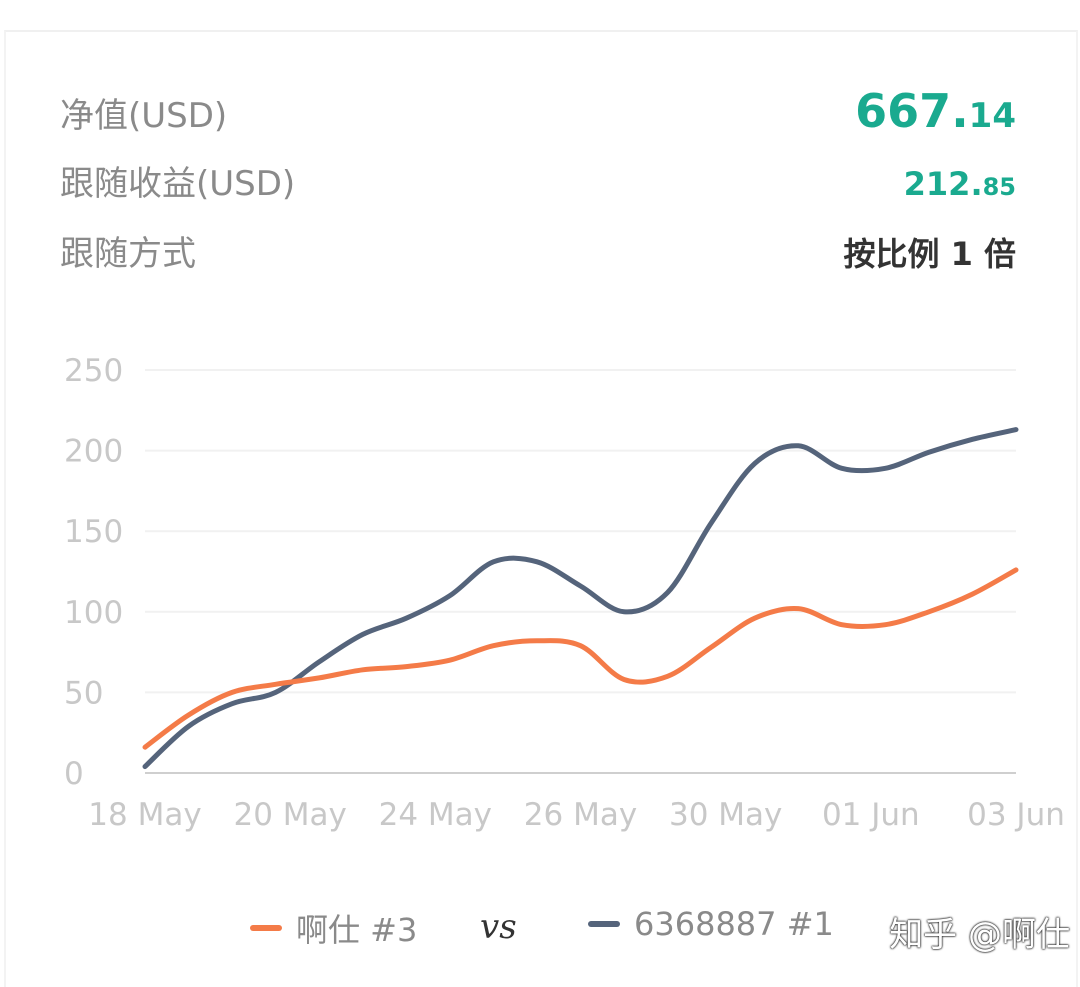  Describe the element at coordinates (734, 924) in the screenshot. I see `legend-label-series-b: 6368887 #1` at that location.